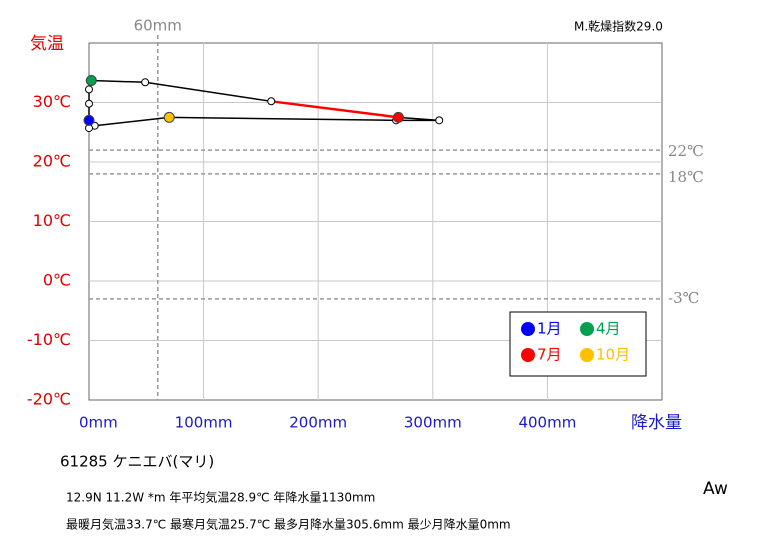 The width and height of the screenshot is (763, 545). What do you see at coordinates (608, 329) in the screenshot?
I see `legend-label: 4月` at bounding box center [608, 329].